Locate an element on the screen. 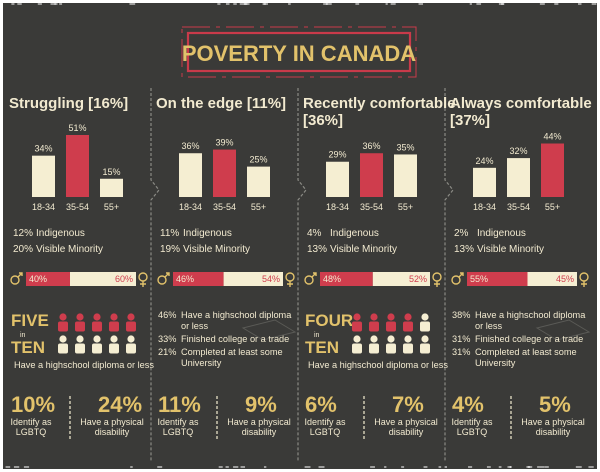  gender-male-pct: 55% is located at coordinates (479, 279).